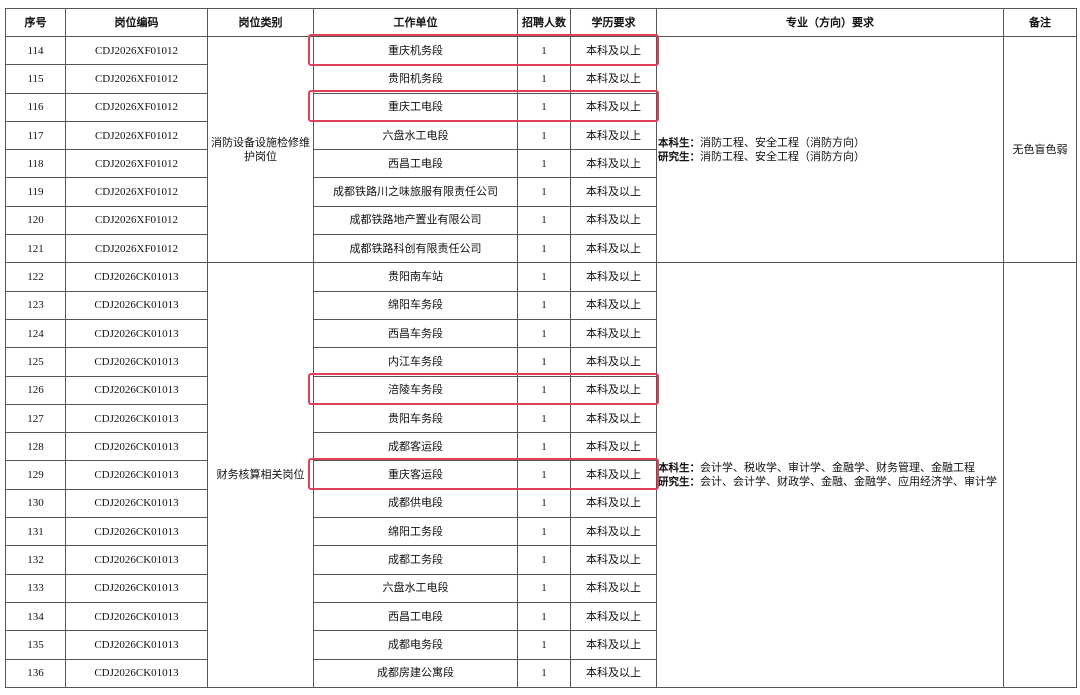 This screenshot has width=1080, height=695. I want to click on unit-cell: 成都铁路川之味旅服有限责任公司, so click(415, 192).